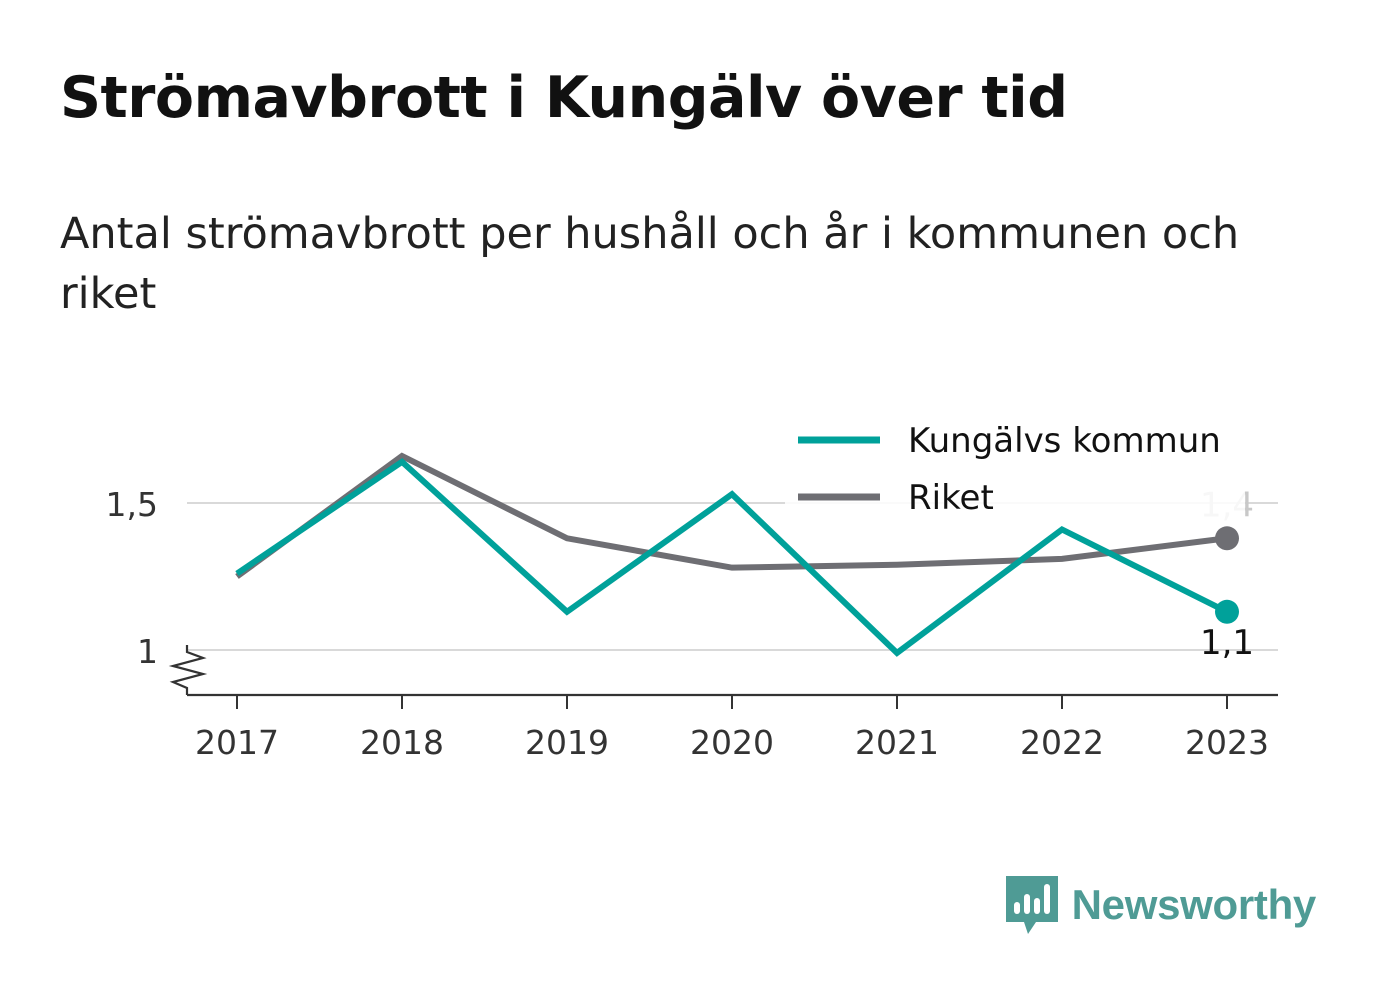  I want to click on series-lines, so click(737, 554).